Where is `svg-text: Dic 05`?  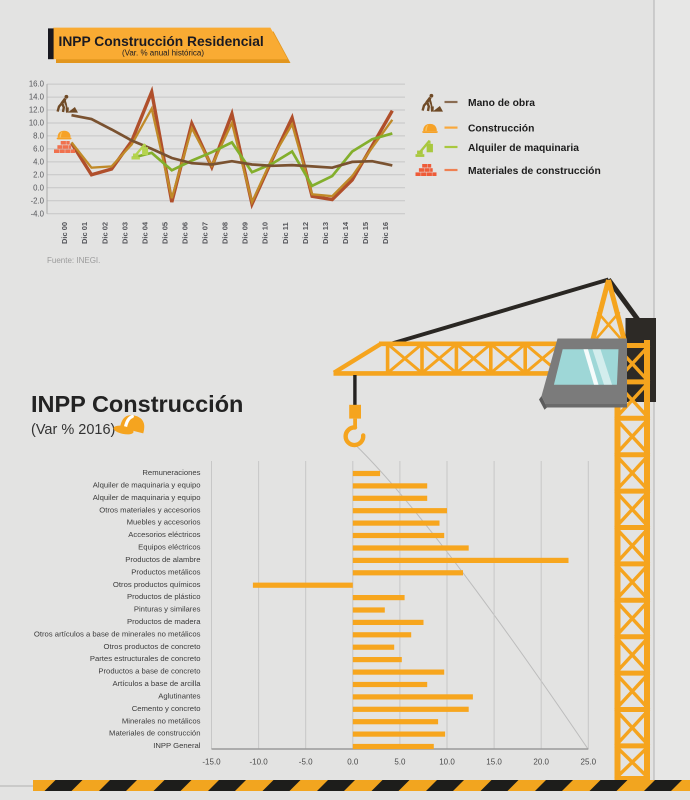 svg-text: Dic 05 is located at coordinates (164, 233).